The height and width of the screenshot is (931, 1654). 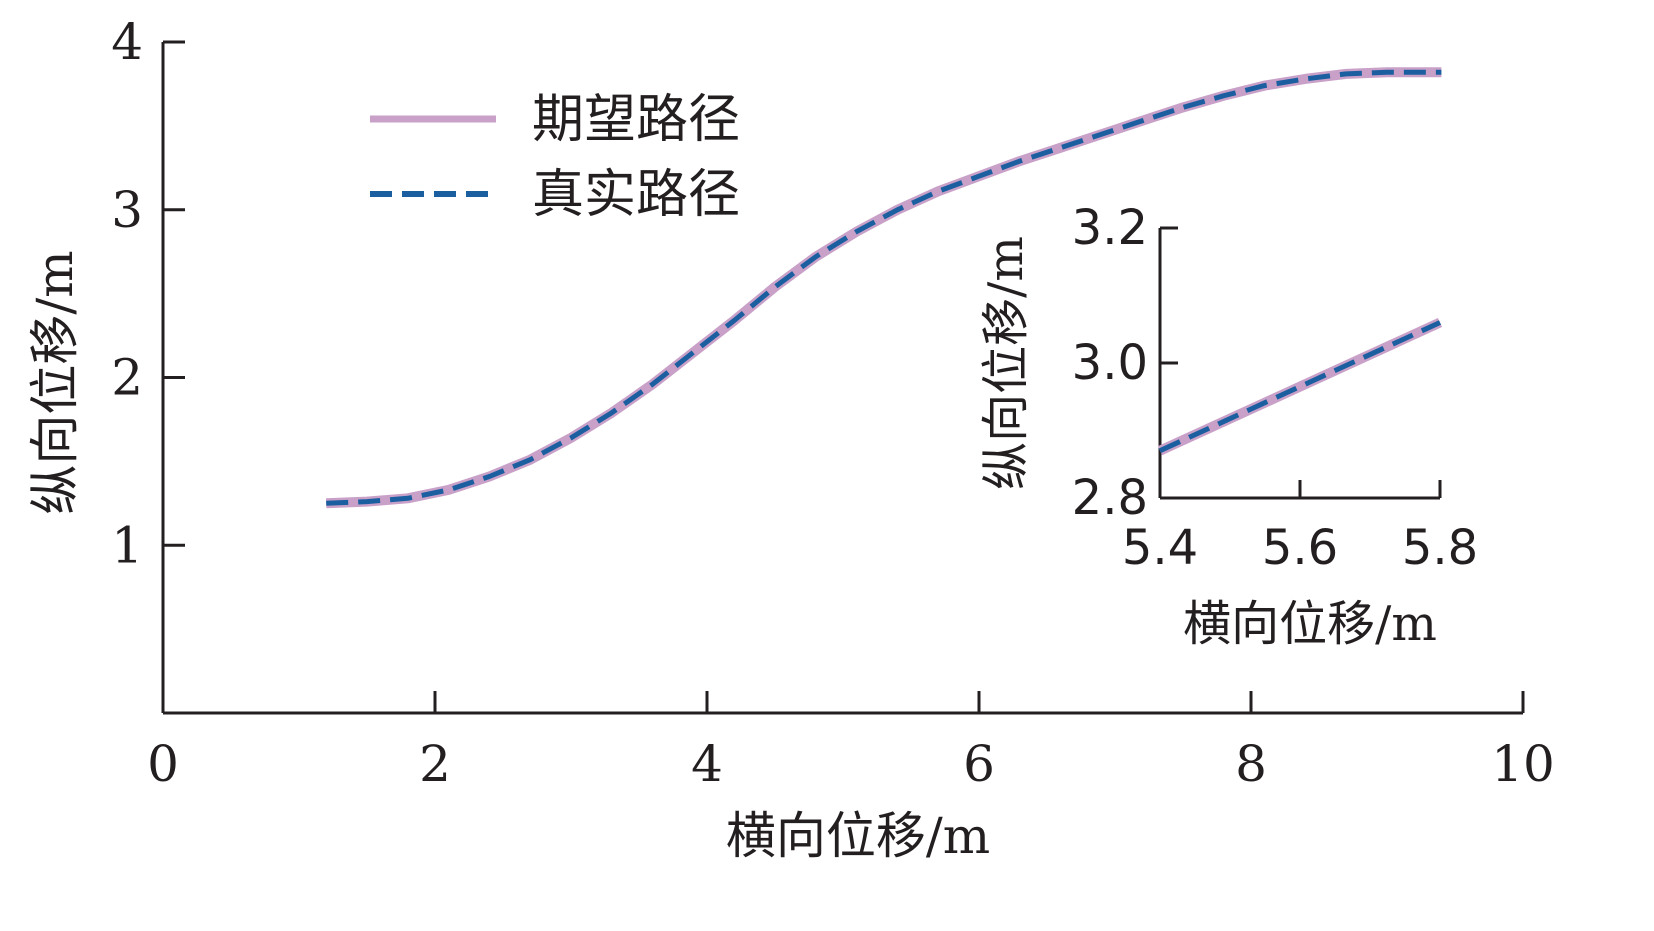 What do you see at coordinates (707, 764) in the screenshot?
I see `x-tick-label: 4` at bounding box center [707, 764].